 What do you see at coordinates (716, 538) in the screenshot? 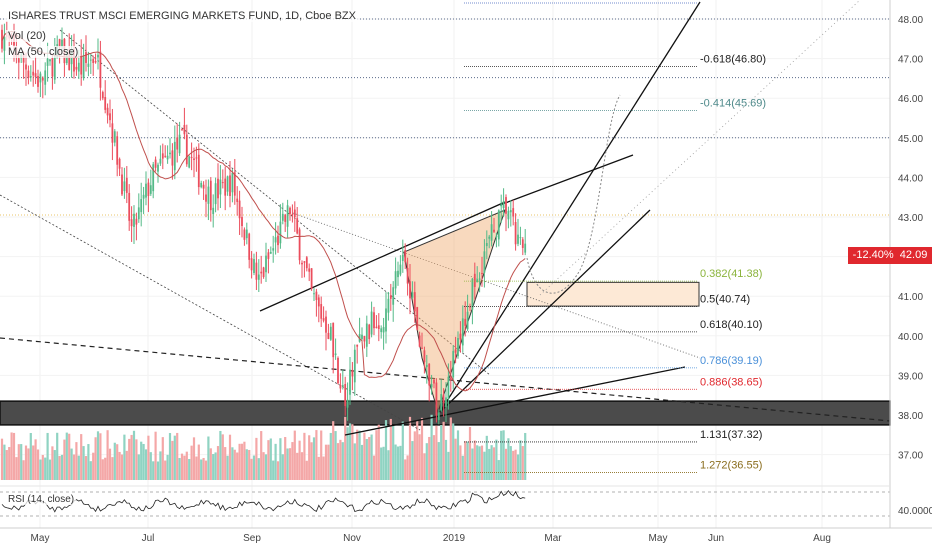
I see `x-tick-label: Jun` at bounding box center [716, 538].